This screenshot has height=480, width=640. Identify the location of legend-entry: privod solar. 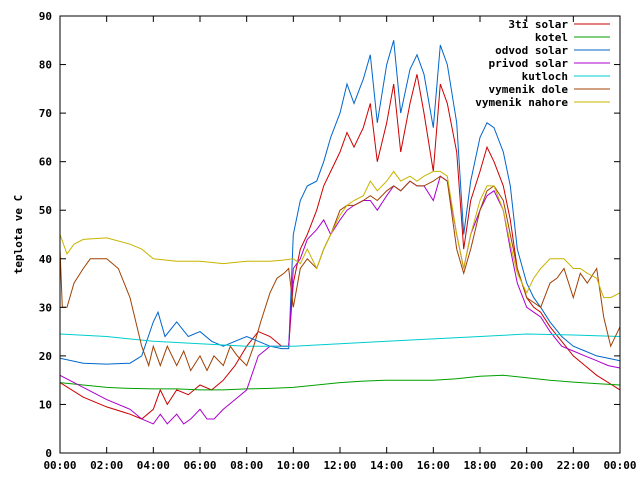
(549, 63).